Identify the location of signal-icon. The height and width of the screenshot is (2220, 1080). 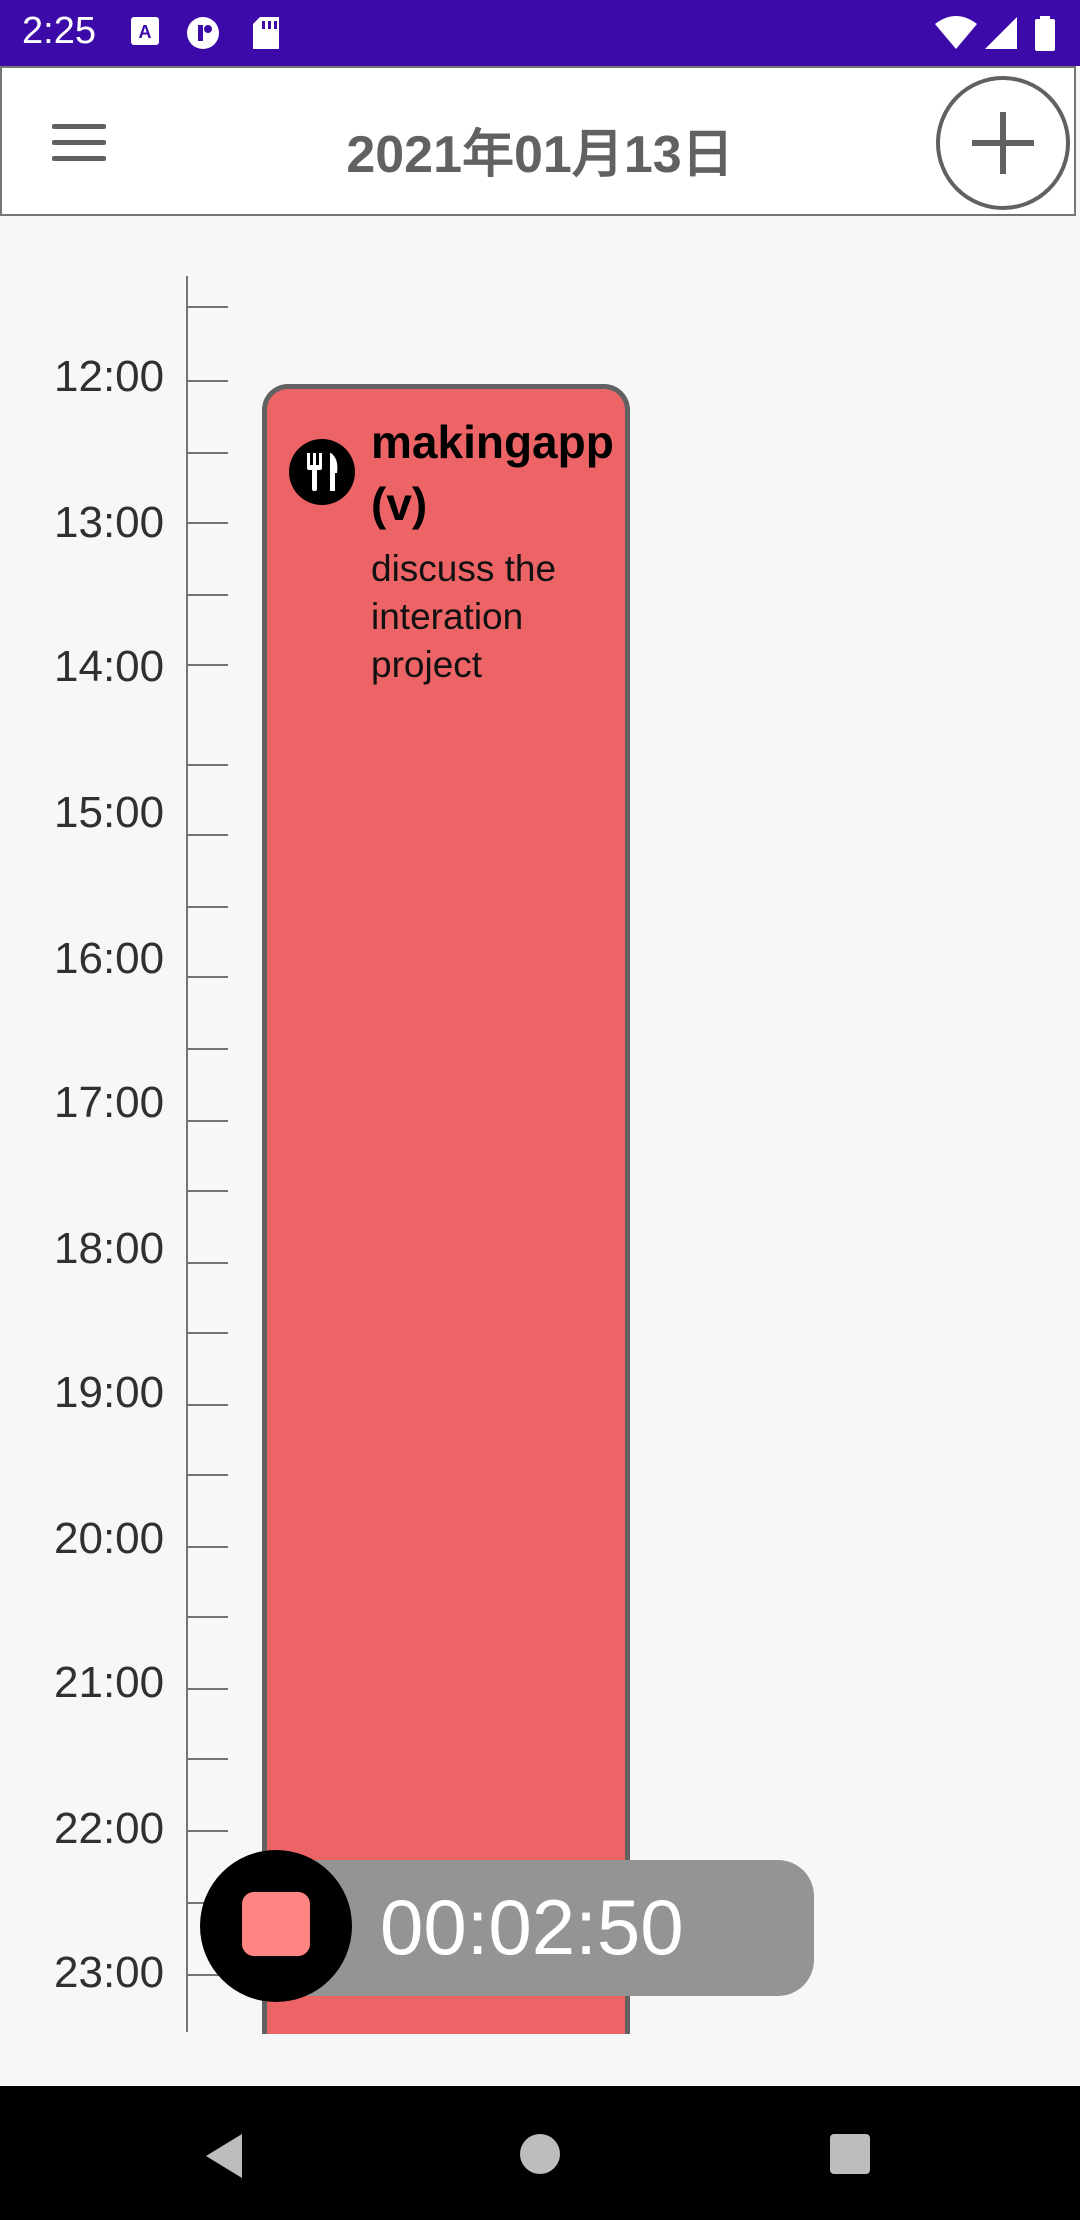
(1001, 33).